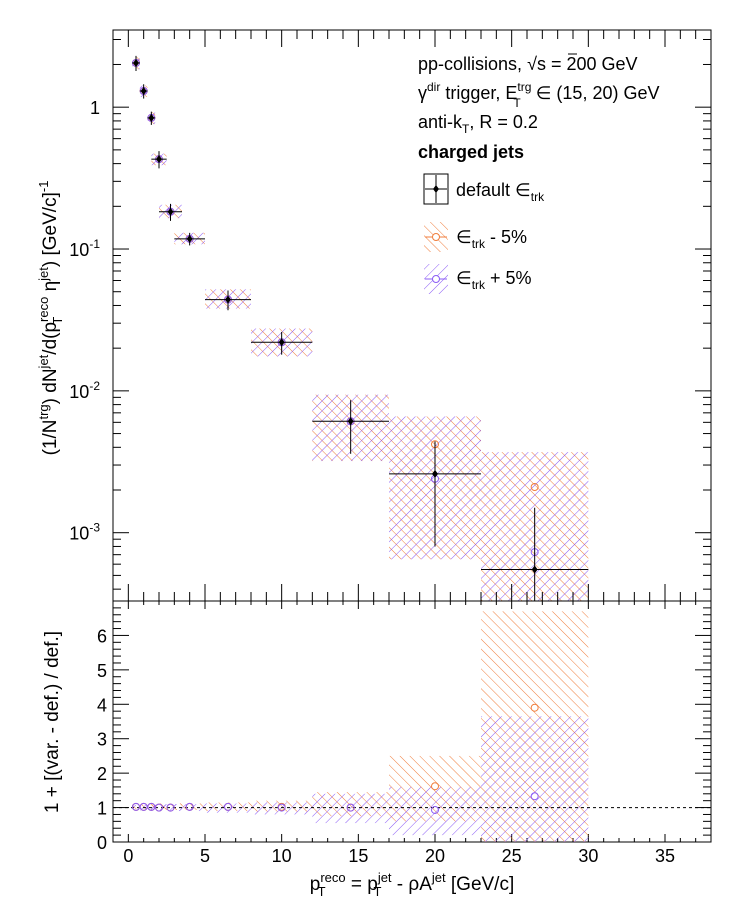  I want to click on legend: default ∈trk ∈trk - 5% ∈trk + 5%, so click(484, 233).